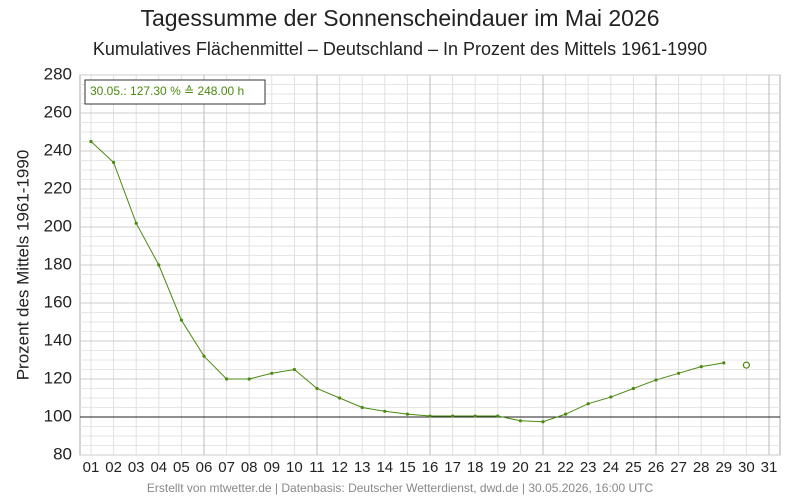 The width and height of the screenshot is (800, 500). What do you see at coordinates (226, 467) in the screenshot?
I see `x-tick-label: 07` at bounding box center [226, 467].